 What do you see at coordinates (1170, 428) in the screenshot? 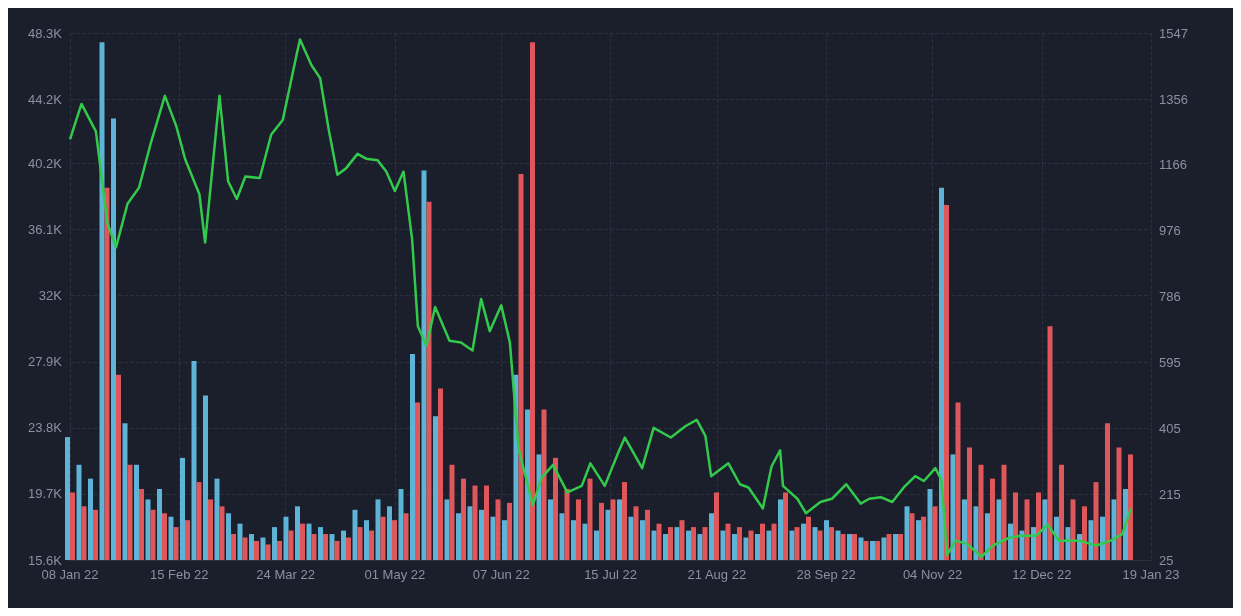
I see `y2-tick-label: 405` at bounding box center [1170, 428].